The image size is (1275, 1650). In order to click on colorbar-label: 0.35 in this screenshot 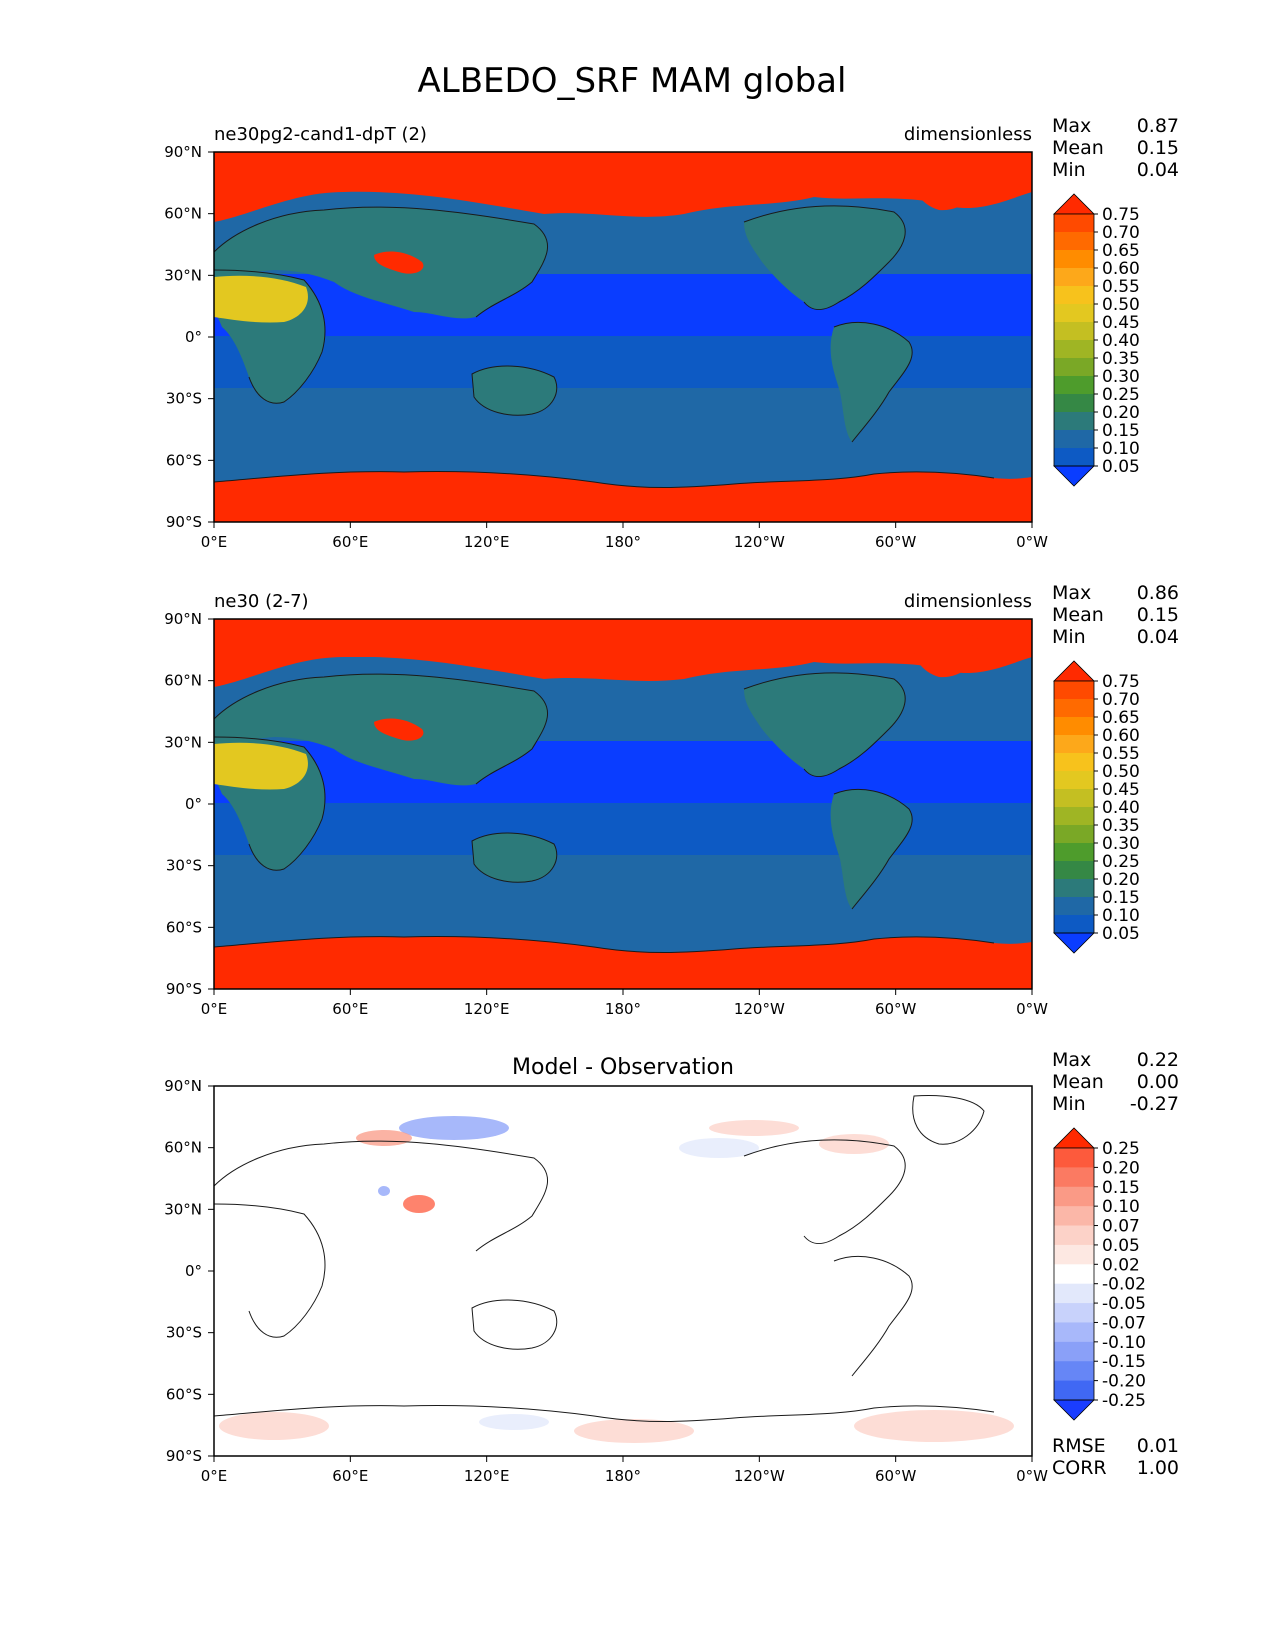, I will do `click(1121, 359)`.